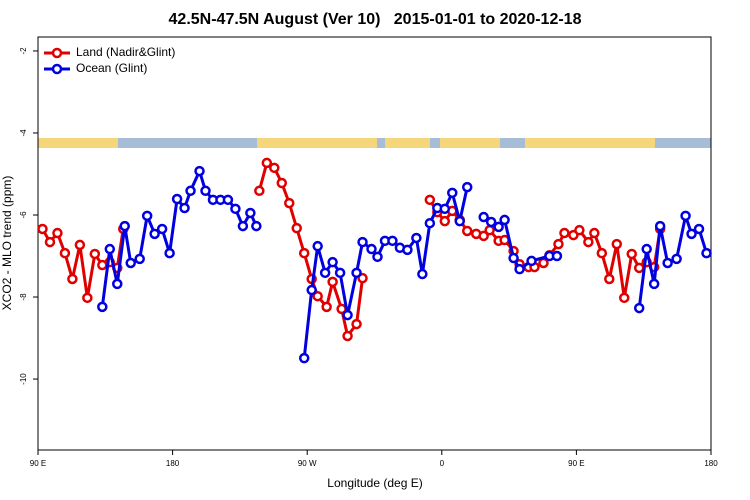 This screenshot has width=750, height=500. Describe the element at coordinates (307, 463) in the screenshot. I see `x-tick-label: 90 W` at that location.